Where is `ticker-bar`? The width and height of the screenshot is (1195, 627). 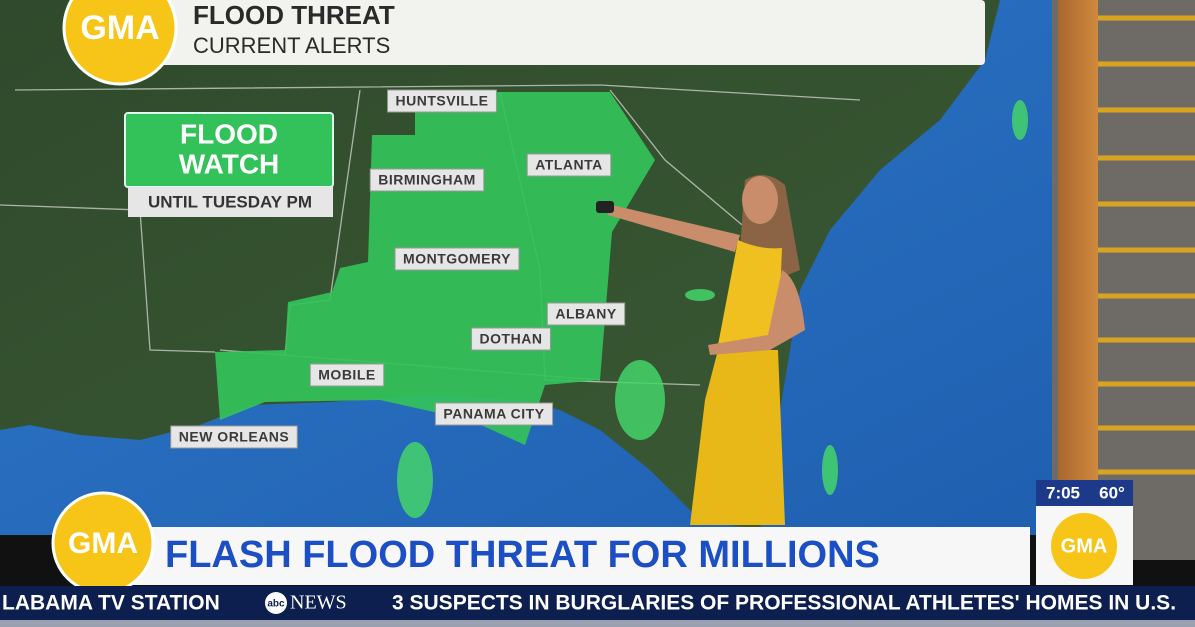
ticker-bar is located at coordinates (597, 603).